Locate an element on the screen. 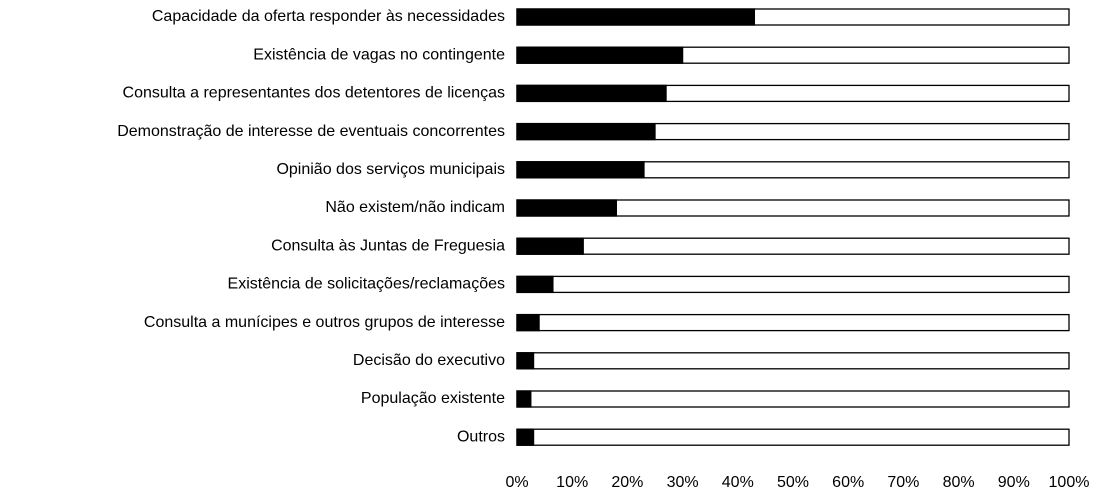  x-tick-label: 80% is located at coordinates (959, 482).